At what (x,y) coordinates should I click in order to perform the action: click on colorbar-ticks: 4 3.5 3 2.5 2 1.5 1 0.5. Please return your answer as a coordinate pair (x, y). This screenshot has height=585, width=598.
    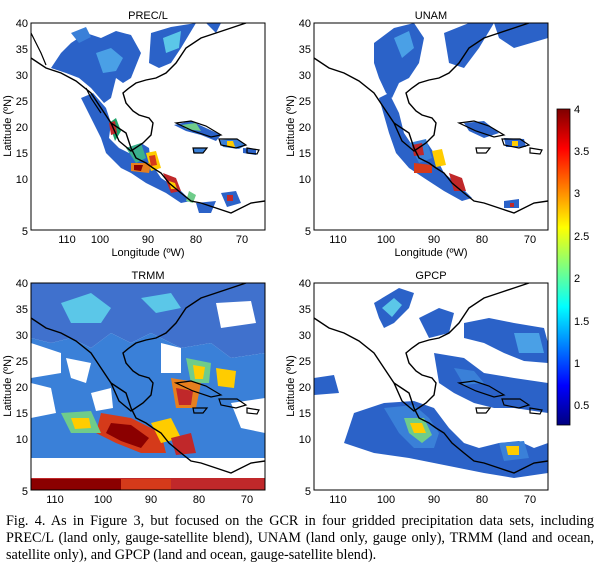
    Looking at the image, I should click on (581, 258).